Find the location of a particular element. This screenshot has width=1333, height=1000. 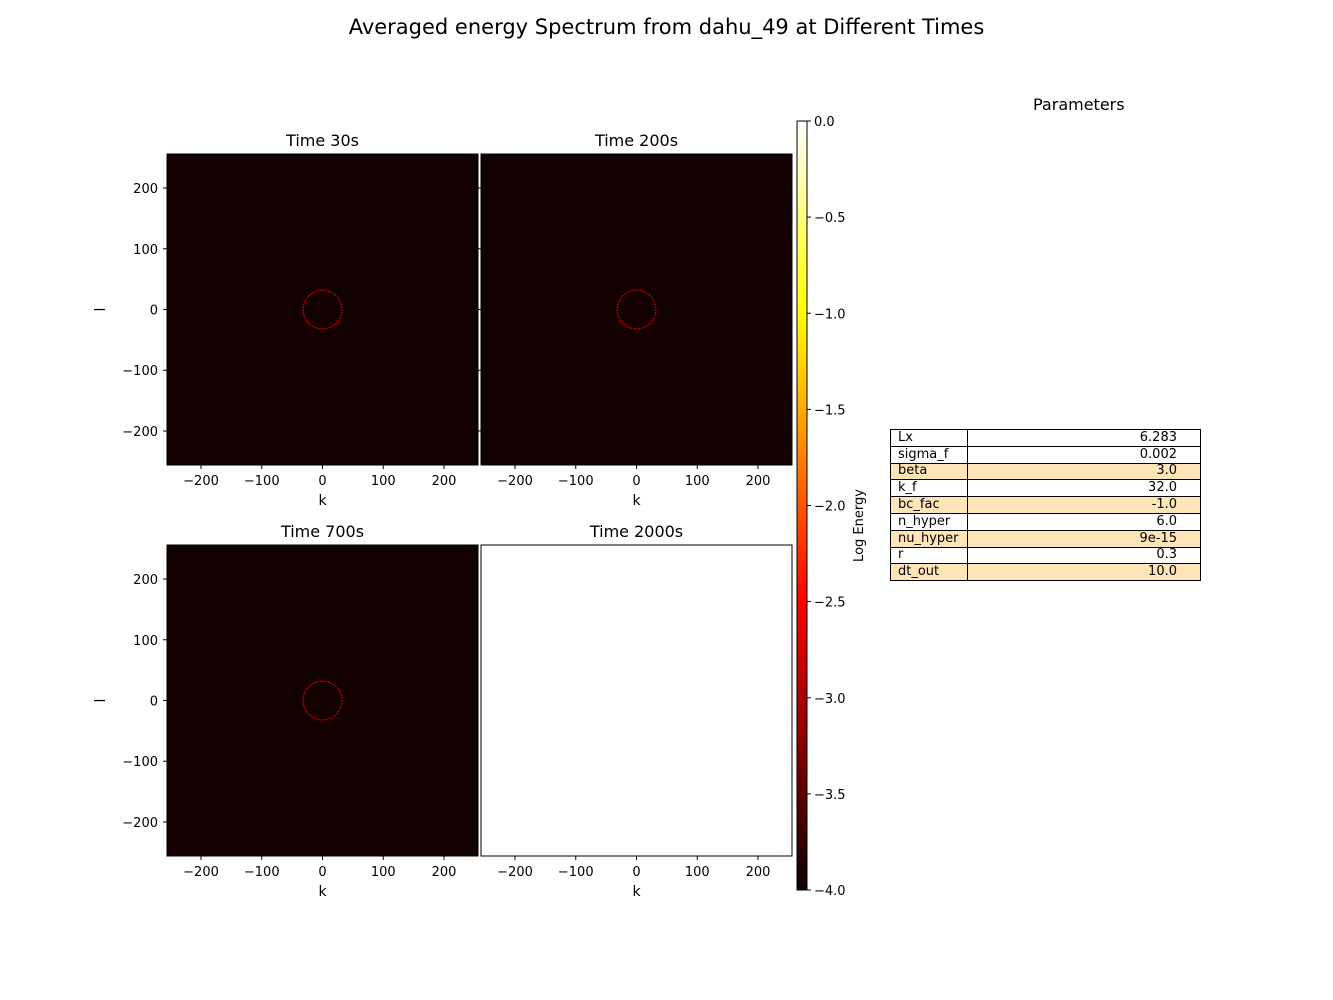

parameter-name: r is located at coordinates (929, 555).